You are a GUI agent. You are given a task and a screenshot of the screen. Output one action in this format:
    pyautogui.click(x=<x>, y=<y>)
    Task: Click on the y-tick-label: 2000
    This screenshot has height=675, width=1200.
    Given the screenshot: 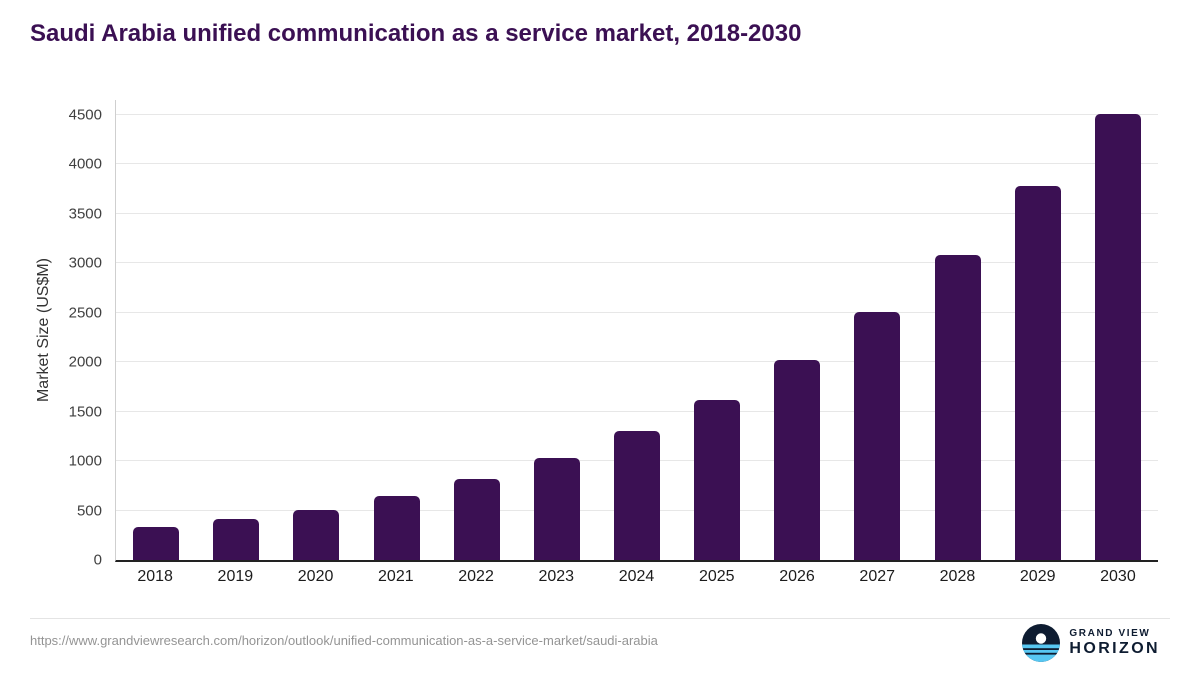 What is the action you would take?
    pyautogui.click(x=85, y=362)
    